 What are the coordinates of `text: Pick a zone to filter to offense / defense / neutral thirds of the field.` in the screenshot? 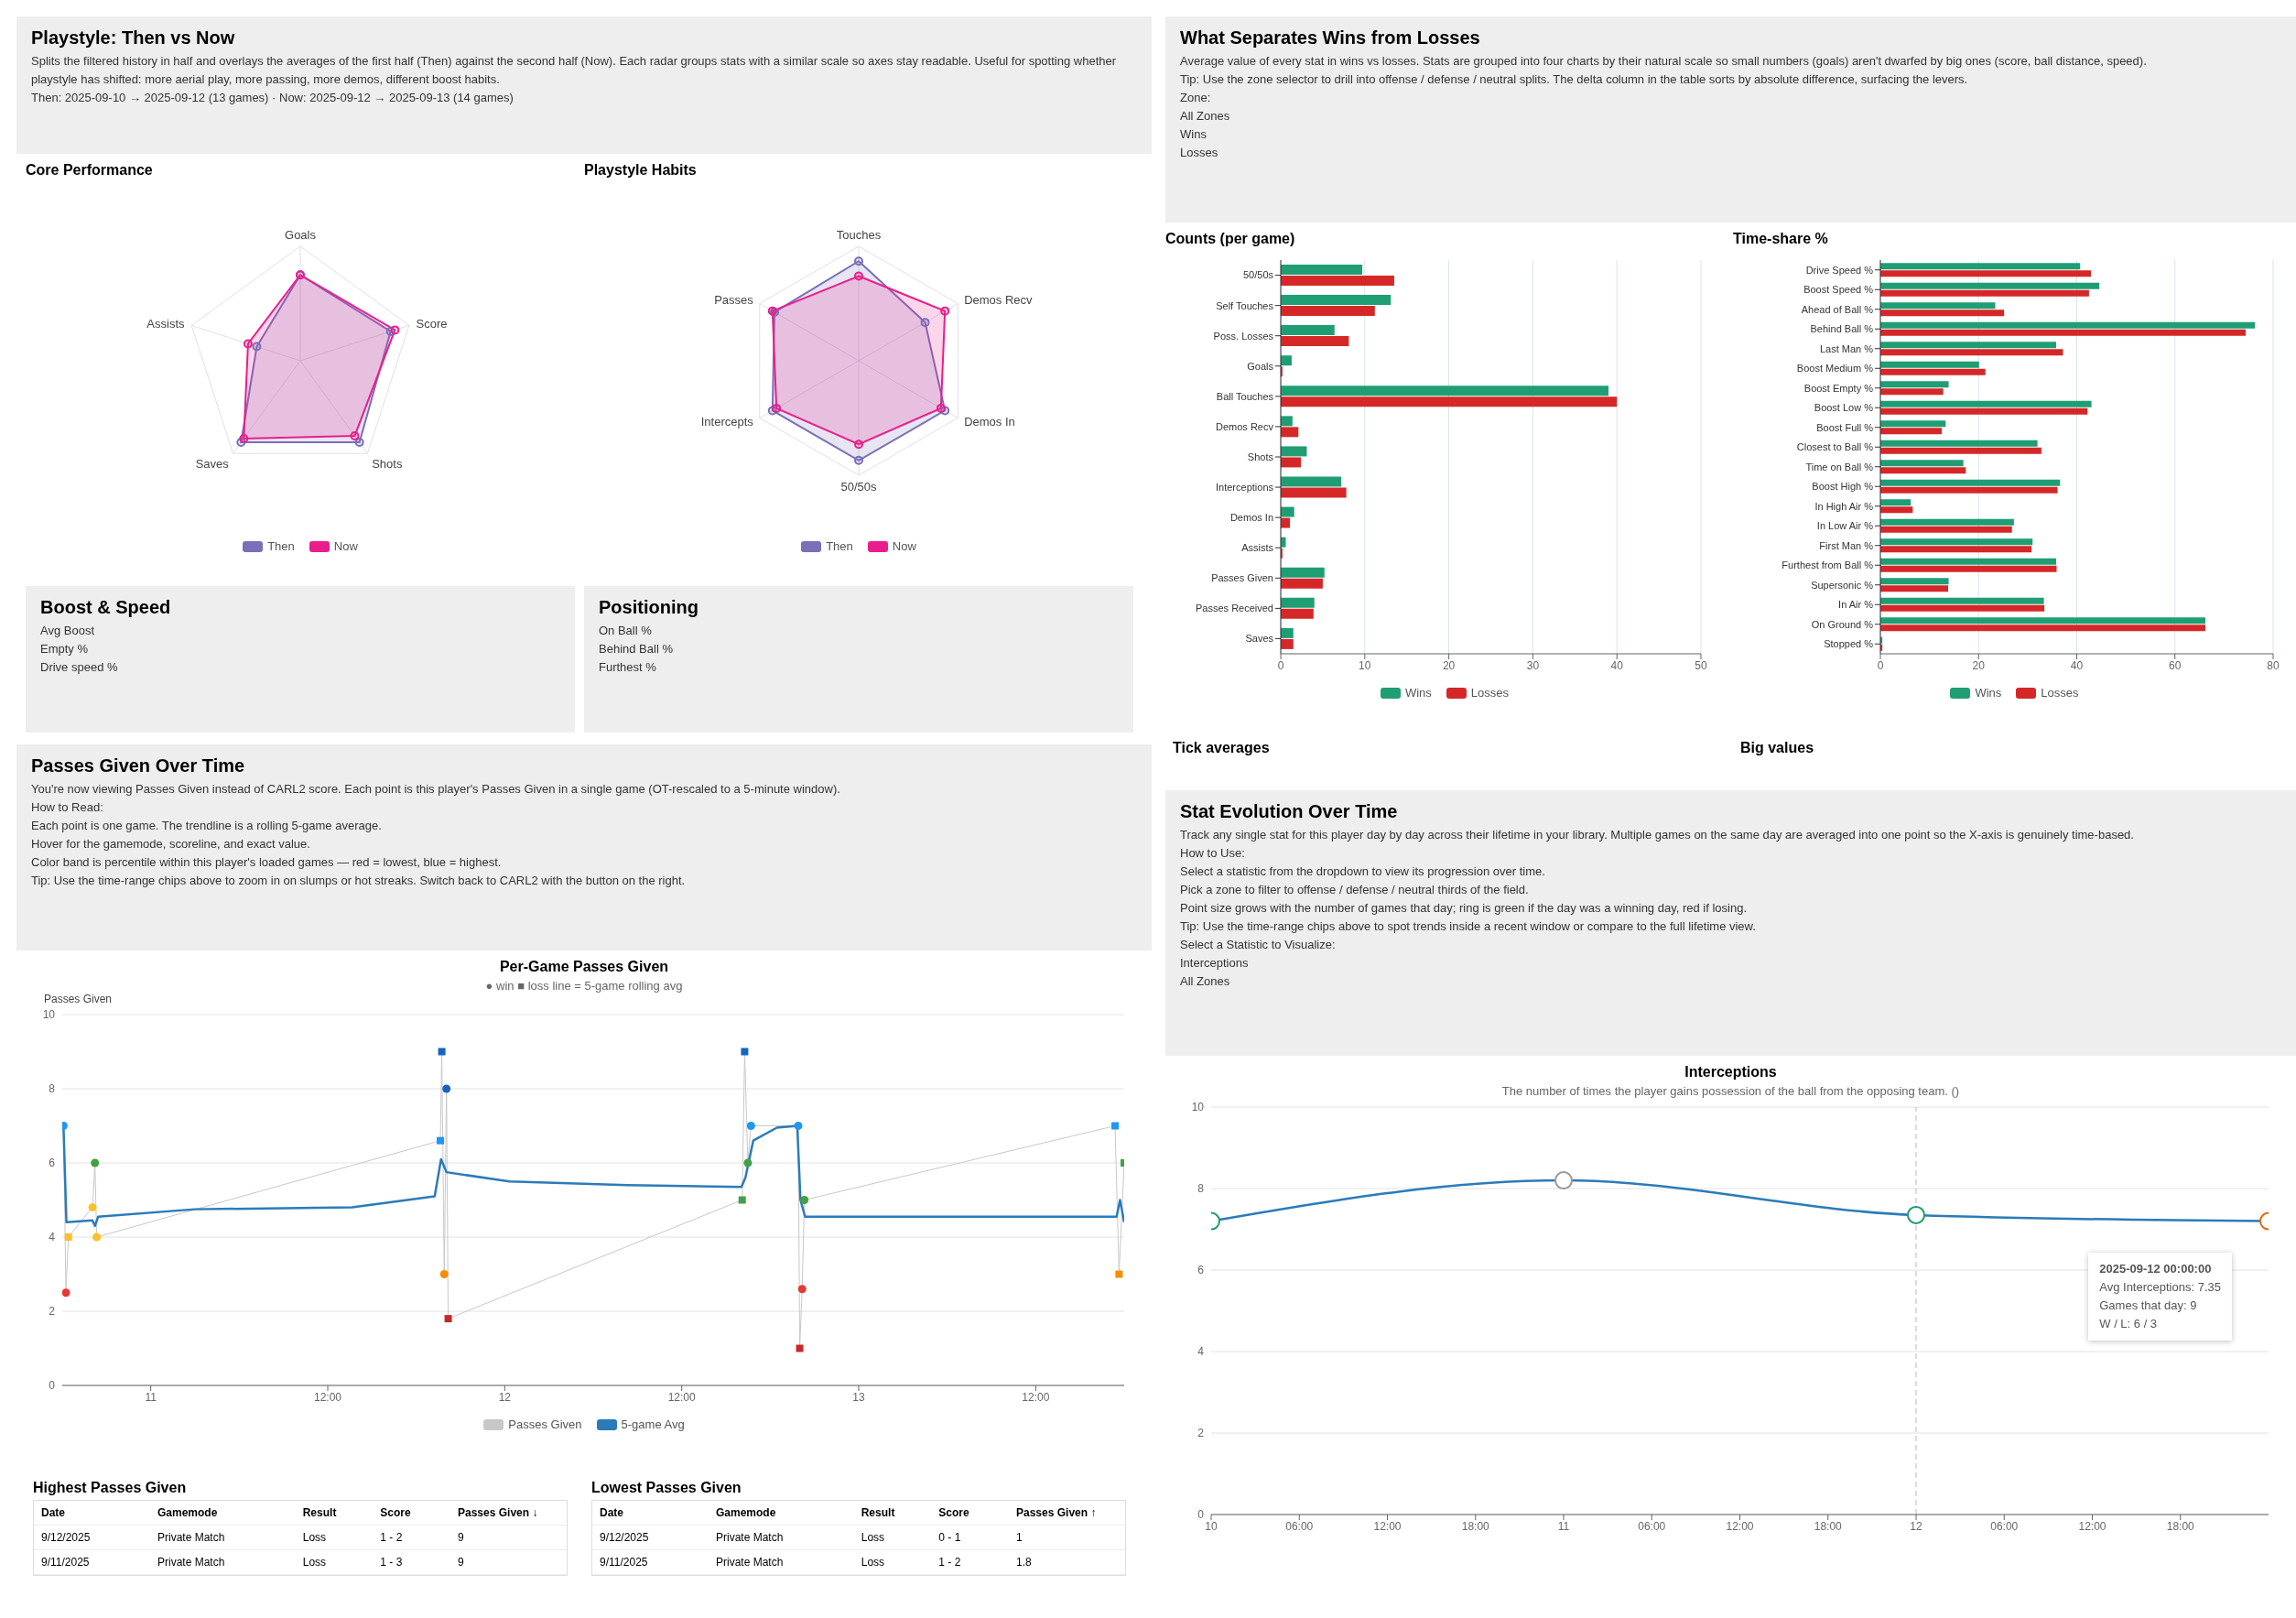 It's located at (1355, 890).